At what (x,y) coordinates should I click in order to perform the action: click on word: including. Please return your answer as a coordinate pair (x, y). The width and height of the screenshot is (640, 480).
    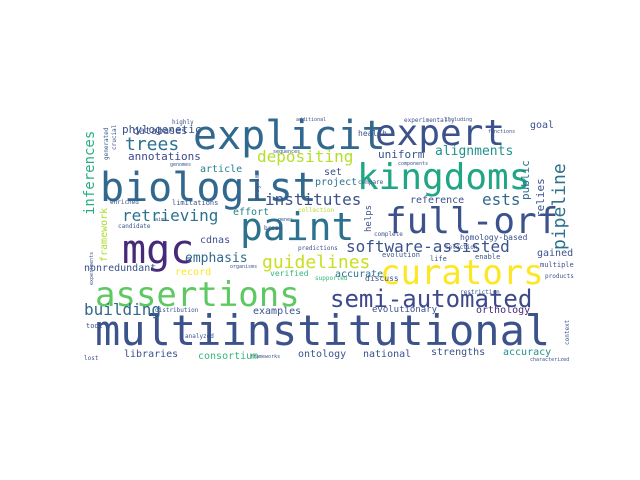
    Looking at the image, I should click on (459, 120).